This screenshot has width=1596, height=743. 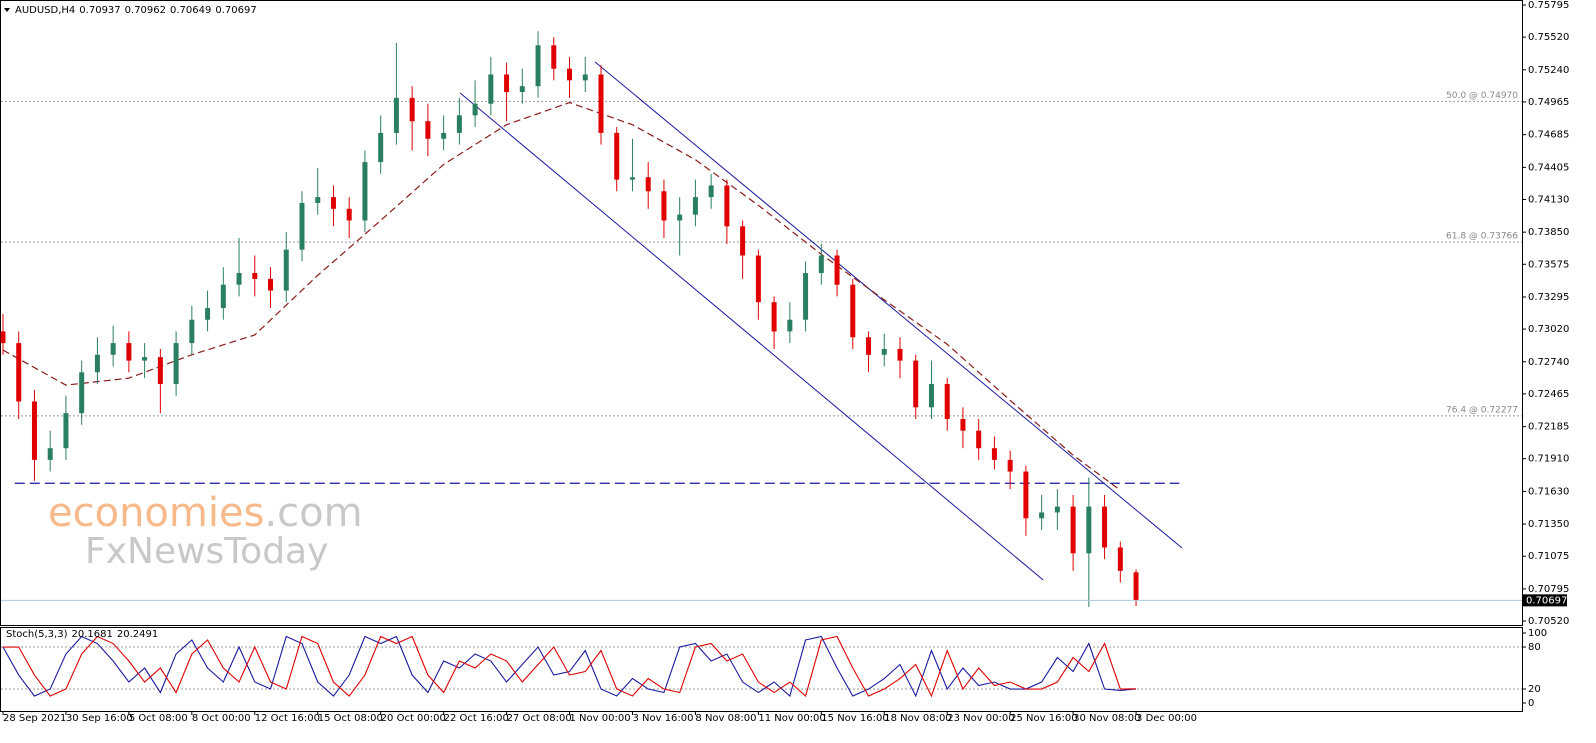 What do you see at coordinates (600, 718) in the screenshot?
I see `x-tick-label: 1 Nov 00:00` at bounding box center [600, 718].